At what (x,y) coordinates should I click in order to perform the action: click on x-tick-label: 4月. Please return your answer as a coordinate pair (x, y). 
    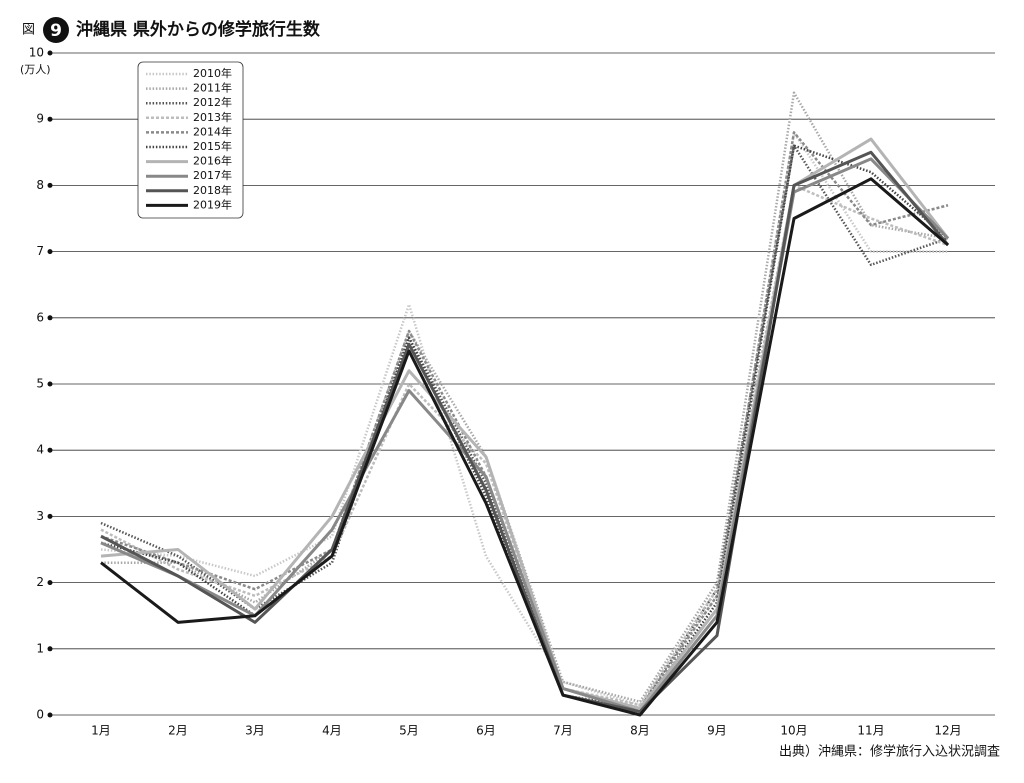
    Looking at the image, I should click on (332, 731).